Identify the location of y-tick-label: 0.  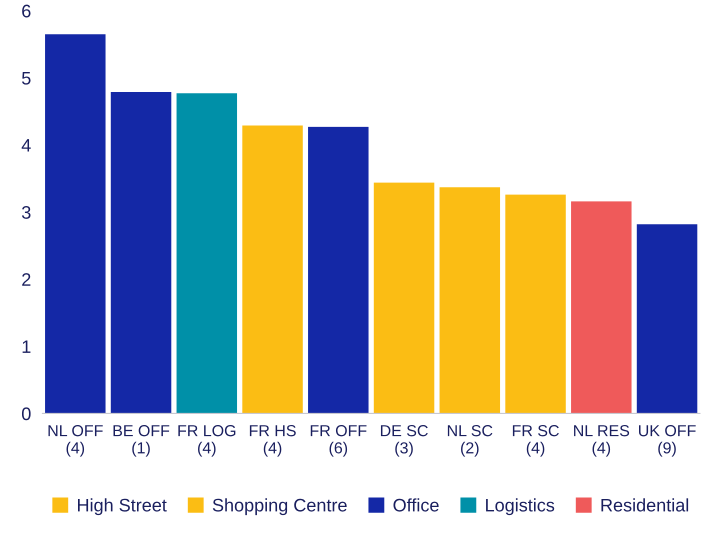
(26, 413).